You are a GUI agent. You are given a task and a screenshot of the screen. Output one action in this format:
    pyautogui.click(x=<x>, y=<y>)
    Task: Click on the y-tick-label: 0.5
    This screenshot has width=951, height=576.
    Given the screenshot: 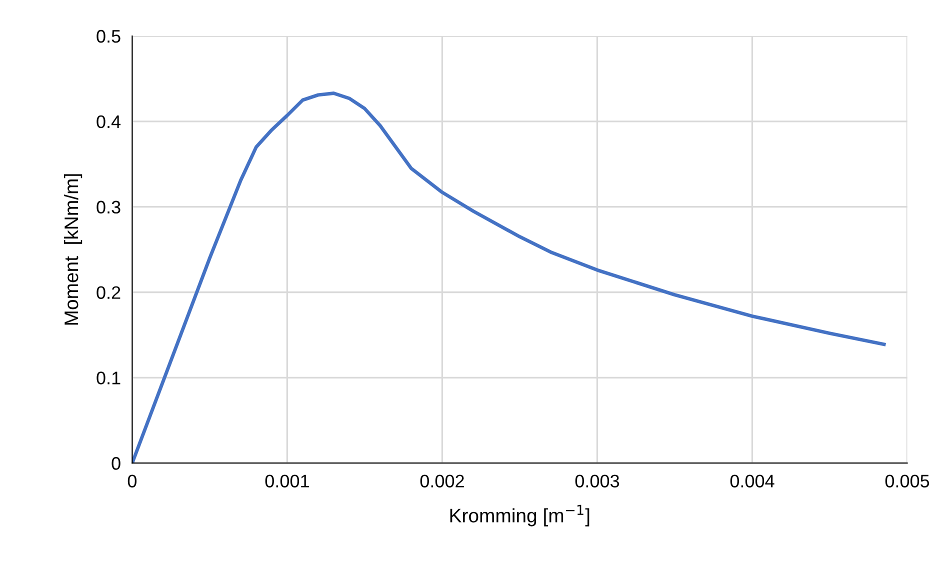 What is the action you would take?
    pyautogui.click(x=108, y=36)
    